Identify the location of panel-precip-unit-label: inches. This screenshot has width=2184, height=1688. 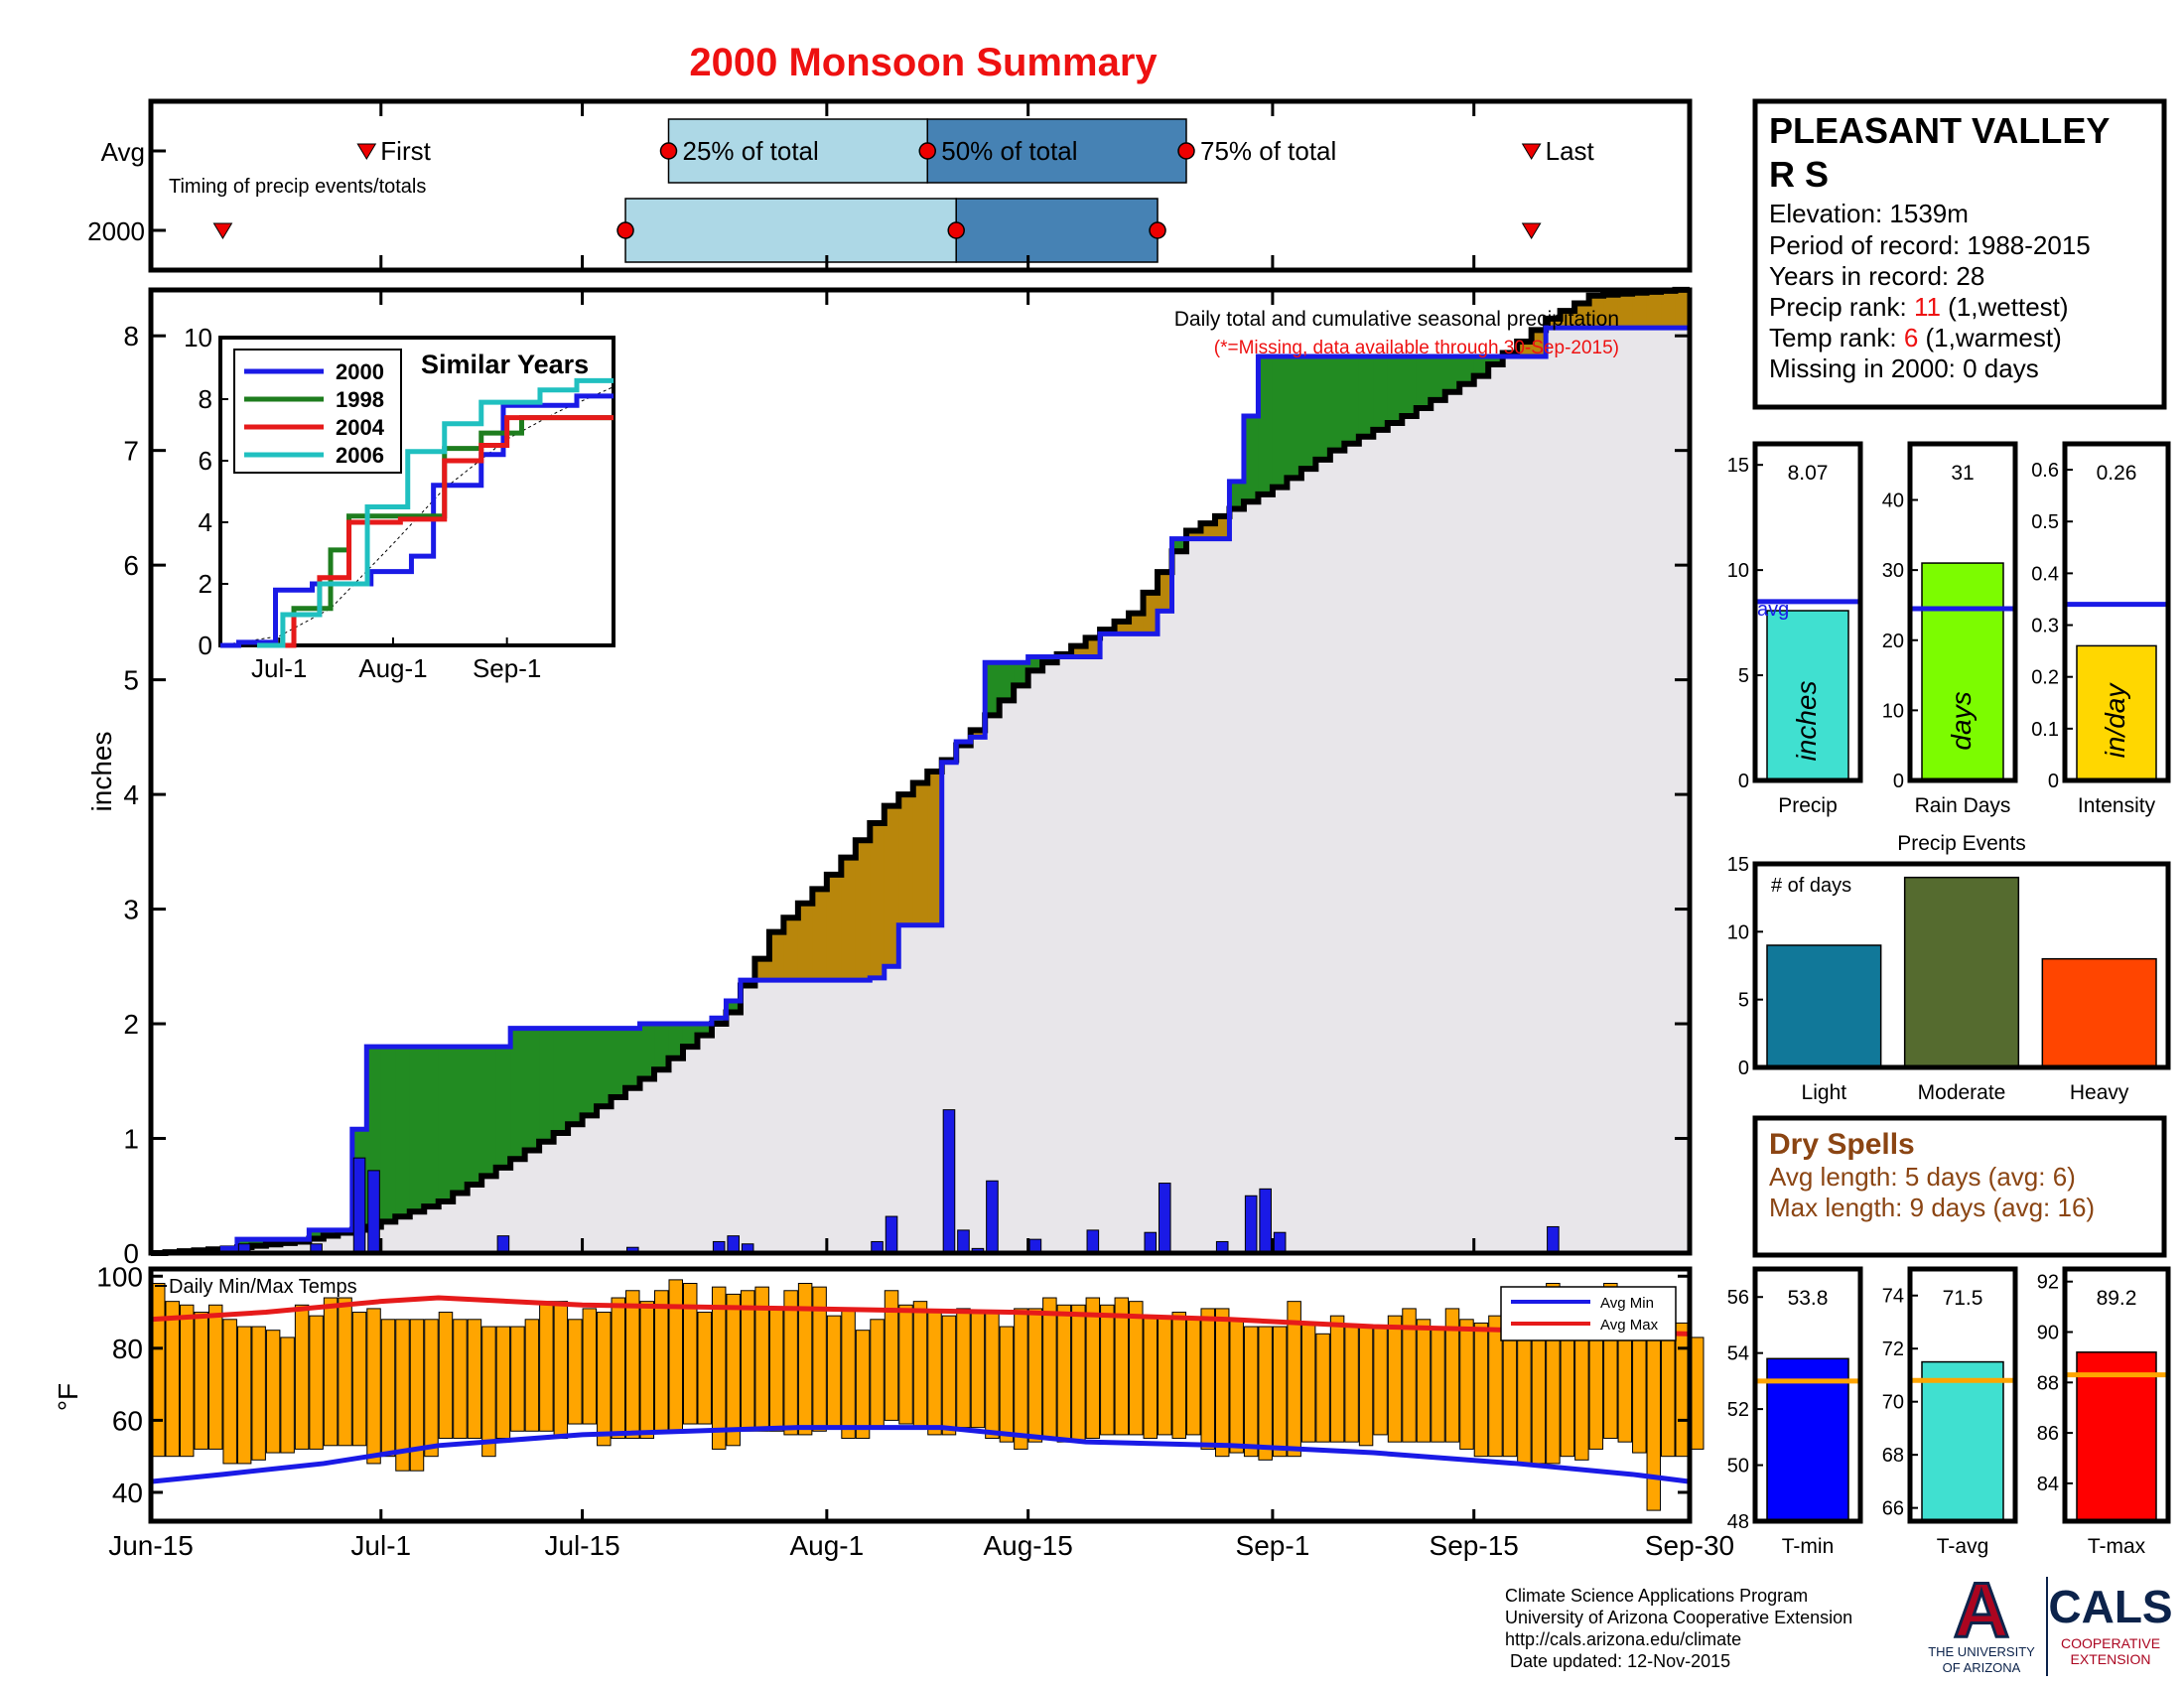
(1806, 721).